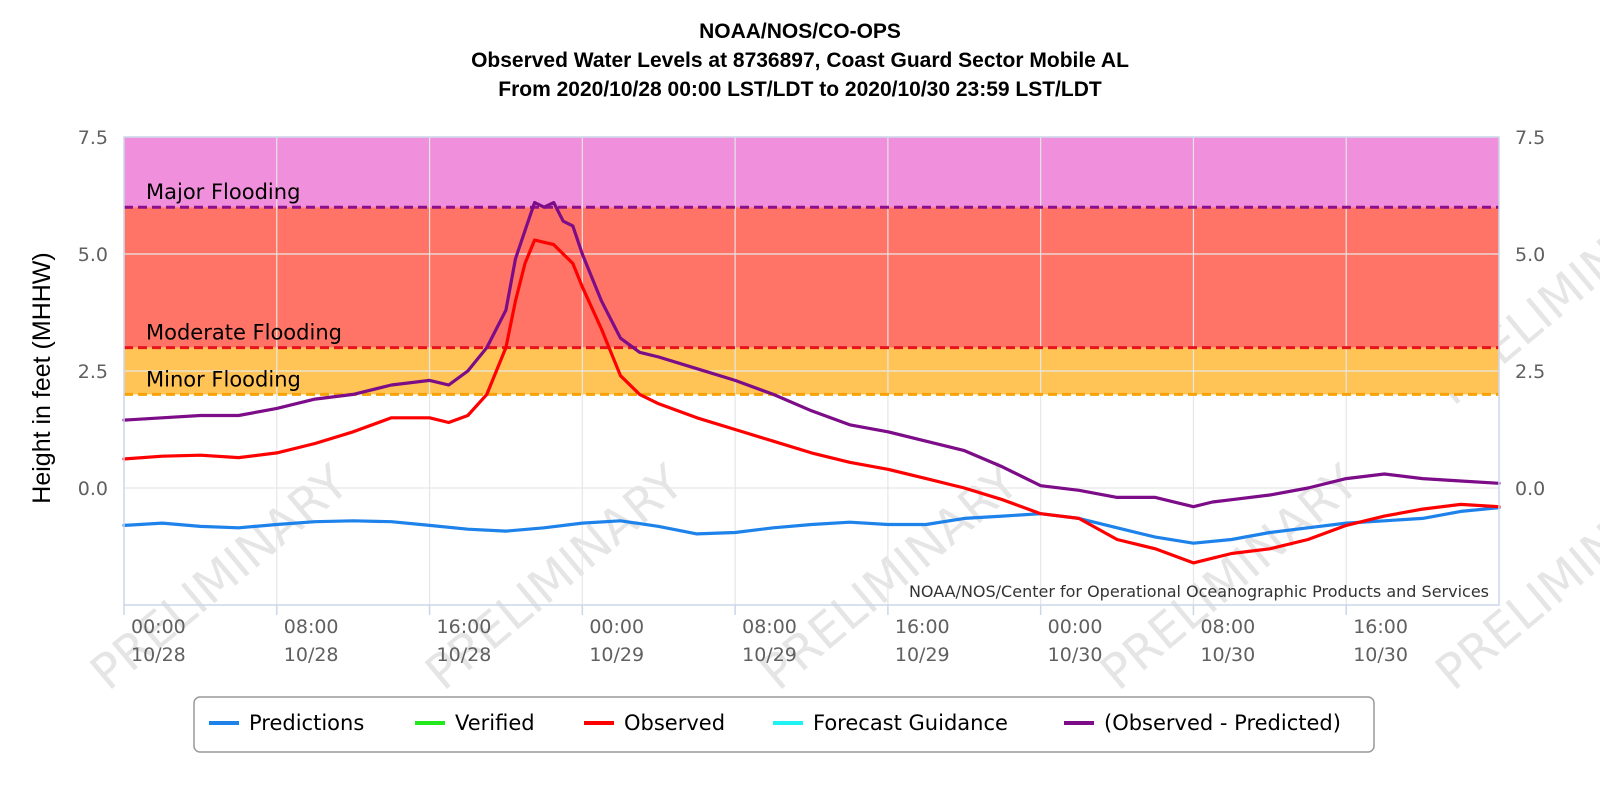 Image resolution: width=1600 pixels, height=800 pixels. Describe the element at coordinates (1530, 489) in the screenshot. I see `y-tick-right-3: 0.0` at that location.